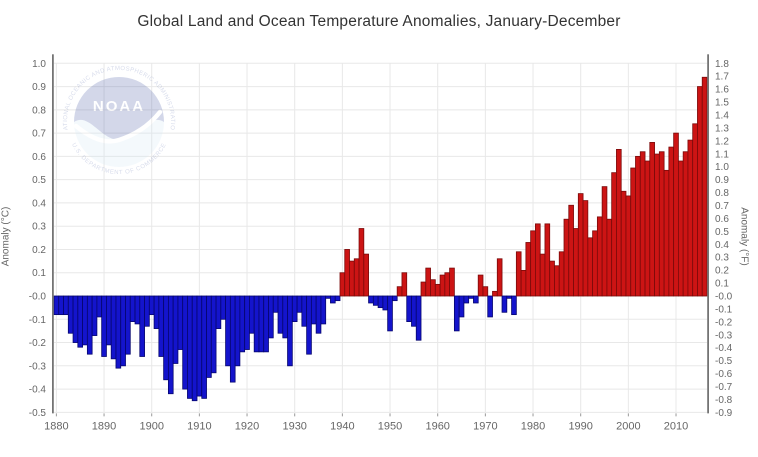 This screenshot has width=758, height=457. What do you see at coordinates (704, 186) in the screenshot?
I see `bar-2016` at bounding box center [704, 186].